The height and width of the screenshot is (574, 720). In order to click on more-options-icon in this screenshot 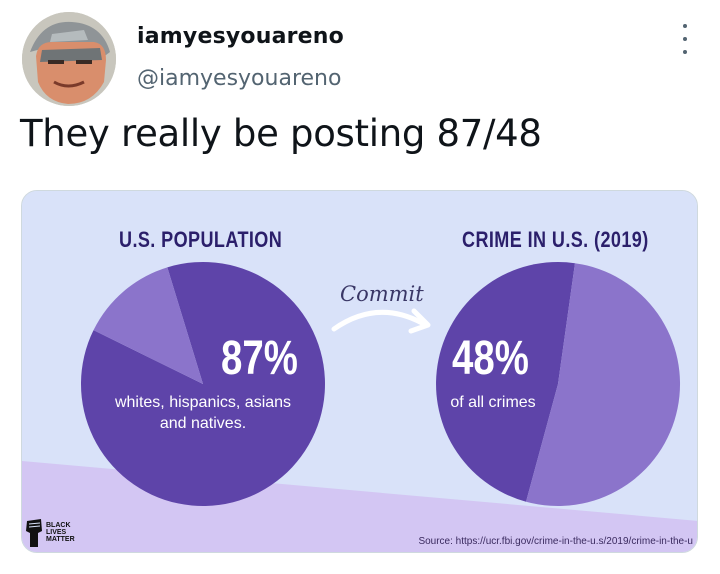, I will do `click(685, 39)`.